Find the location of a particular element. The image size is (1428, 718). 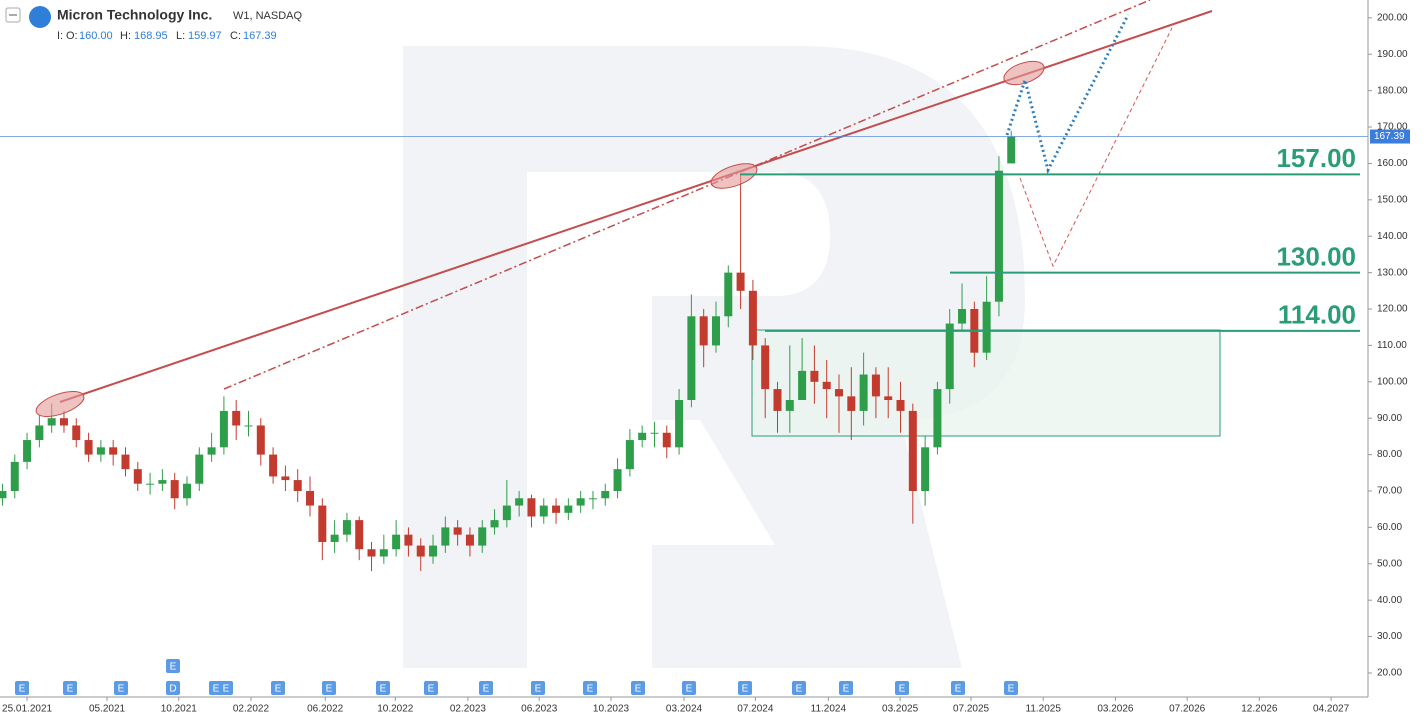

price-badge is located at coordinates (1390, 136).